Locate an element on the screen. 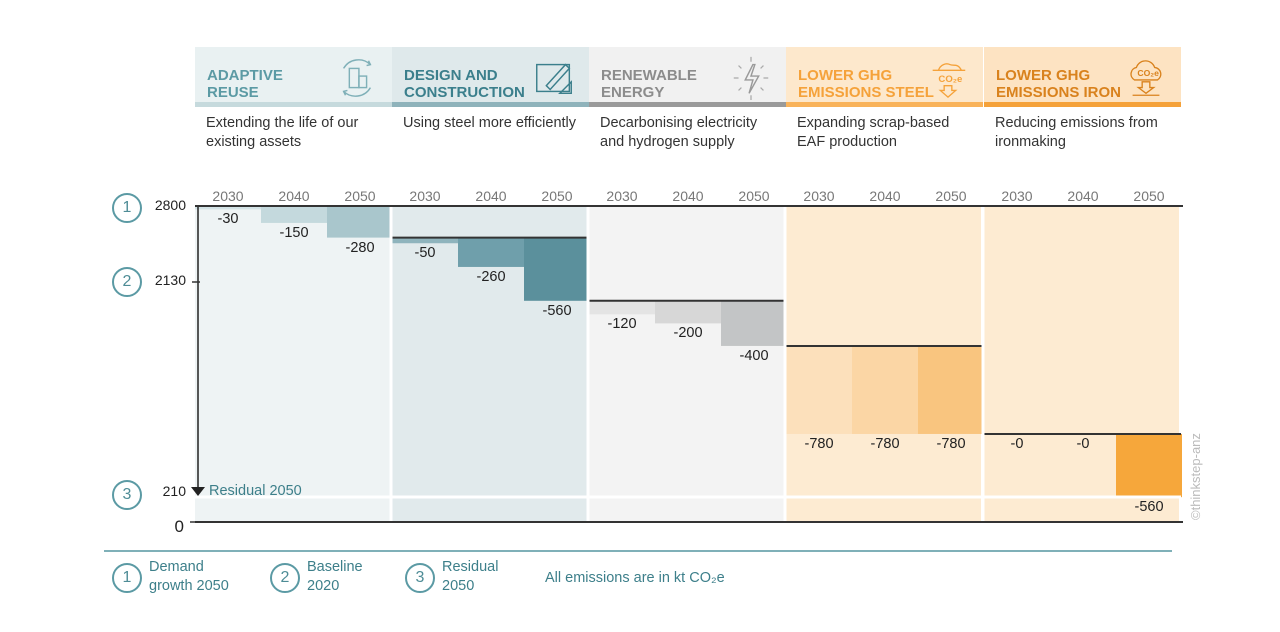  bar-3-2030 is located at coordinates (622, 307).